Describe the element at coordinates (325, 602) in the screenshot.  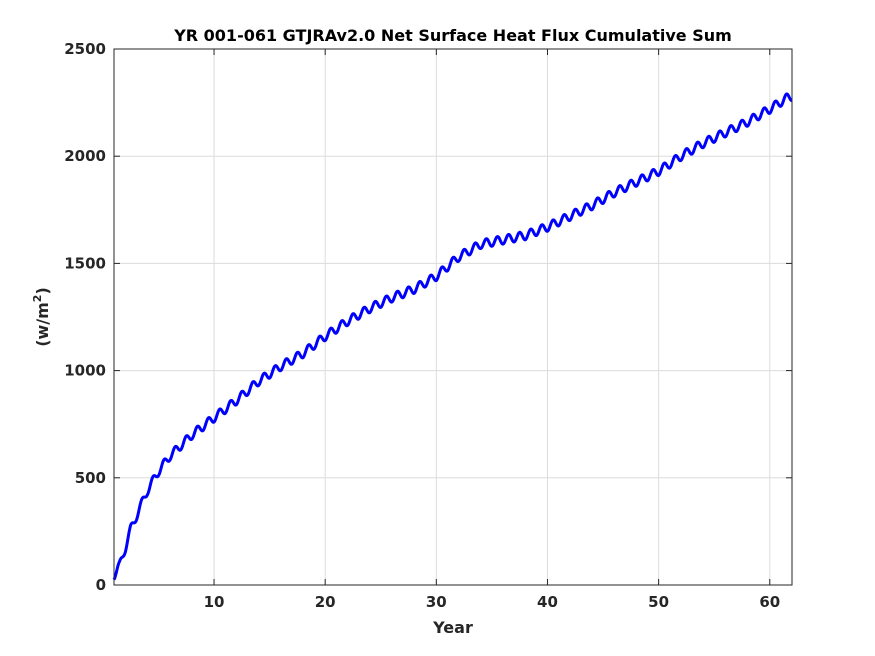
I see `x-tick-label: 20` at that location.